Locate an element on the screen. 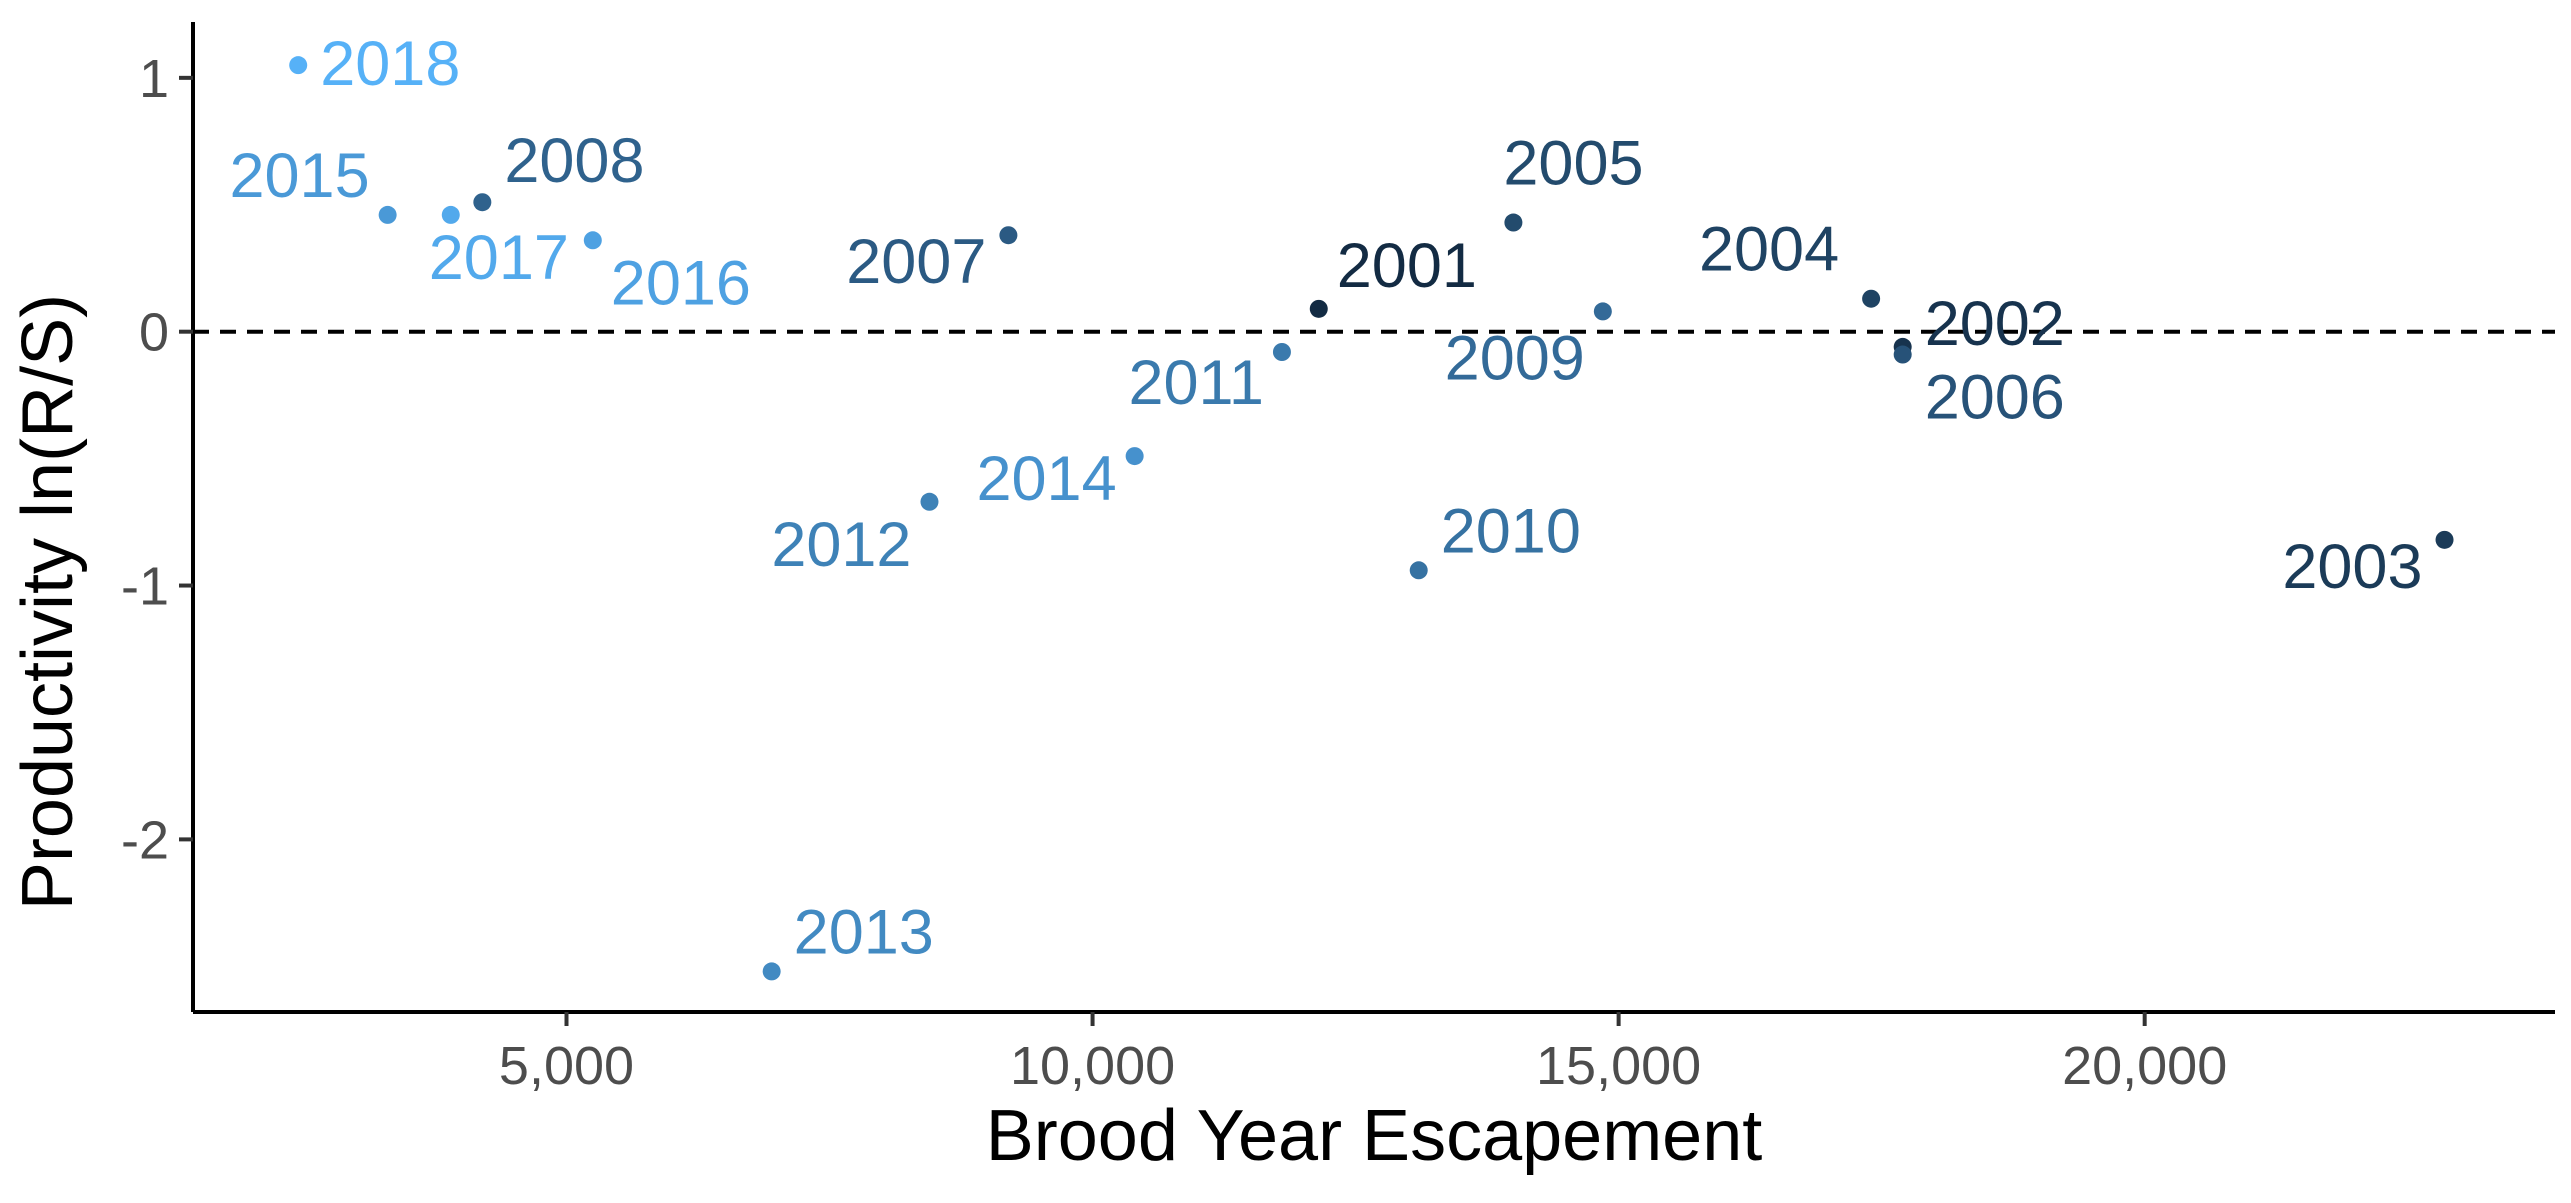  y-tick-label: -1 is located at coordinates (145, 587).